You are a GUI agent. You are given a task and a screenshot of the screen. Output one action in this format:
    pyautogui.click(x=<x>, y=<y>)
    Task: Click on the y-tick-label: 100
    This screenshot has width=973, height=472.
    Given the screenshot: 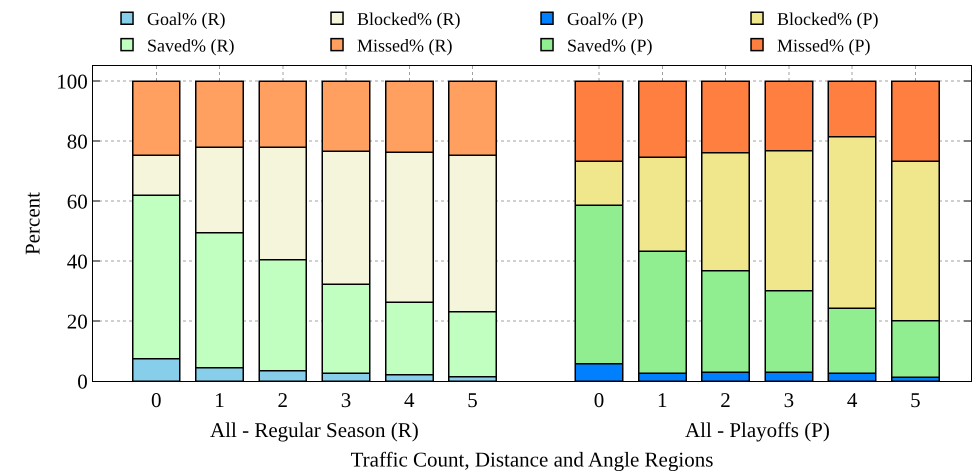 What is the action you would take?
    pyautogui.click(x=72, y=81)
    